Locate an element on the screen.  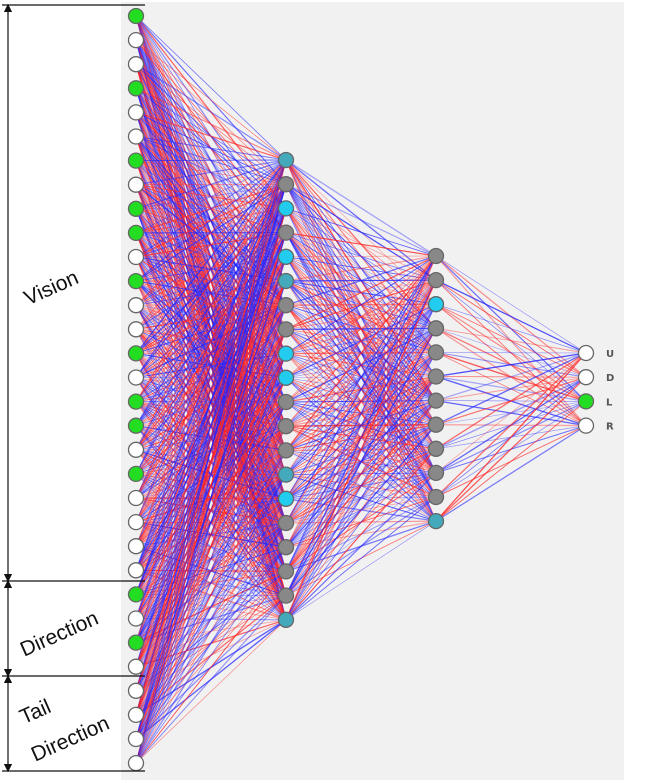
output-node is located at coordinates (586, 353).